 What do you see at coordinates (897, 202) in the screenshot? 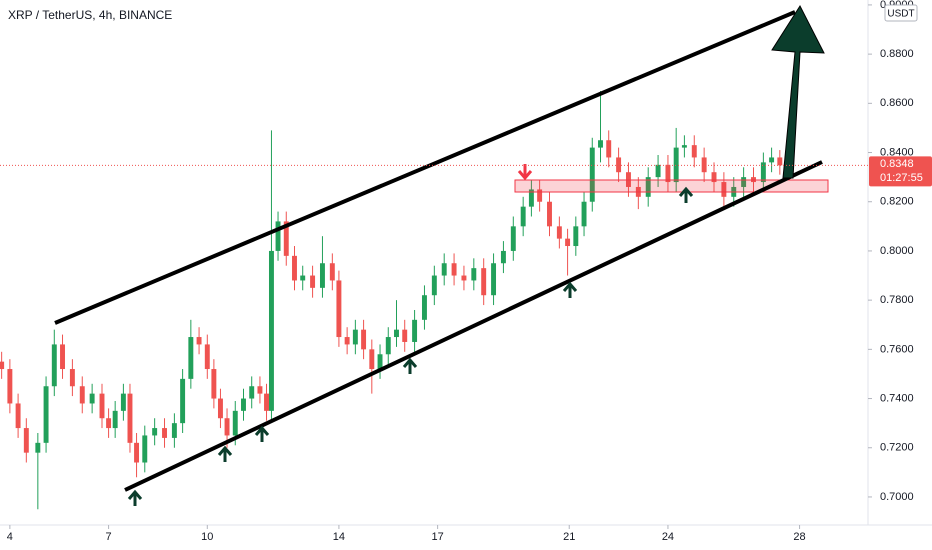
I see `y-tick-label: 0.8200` at bounding box center [897, 202].